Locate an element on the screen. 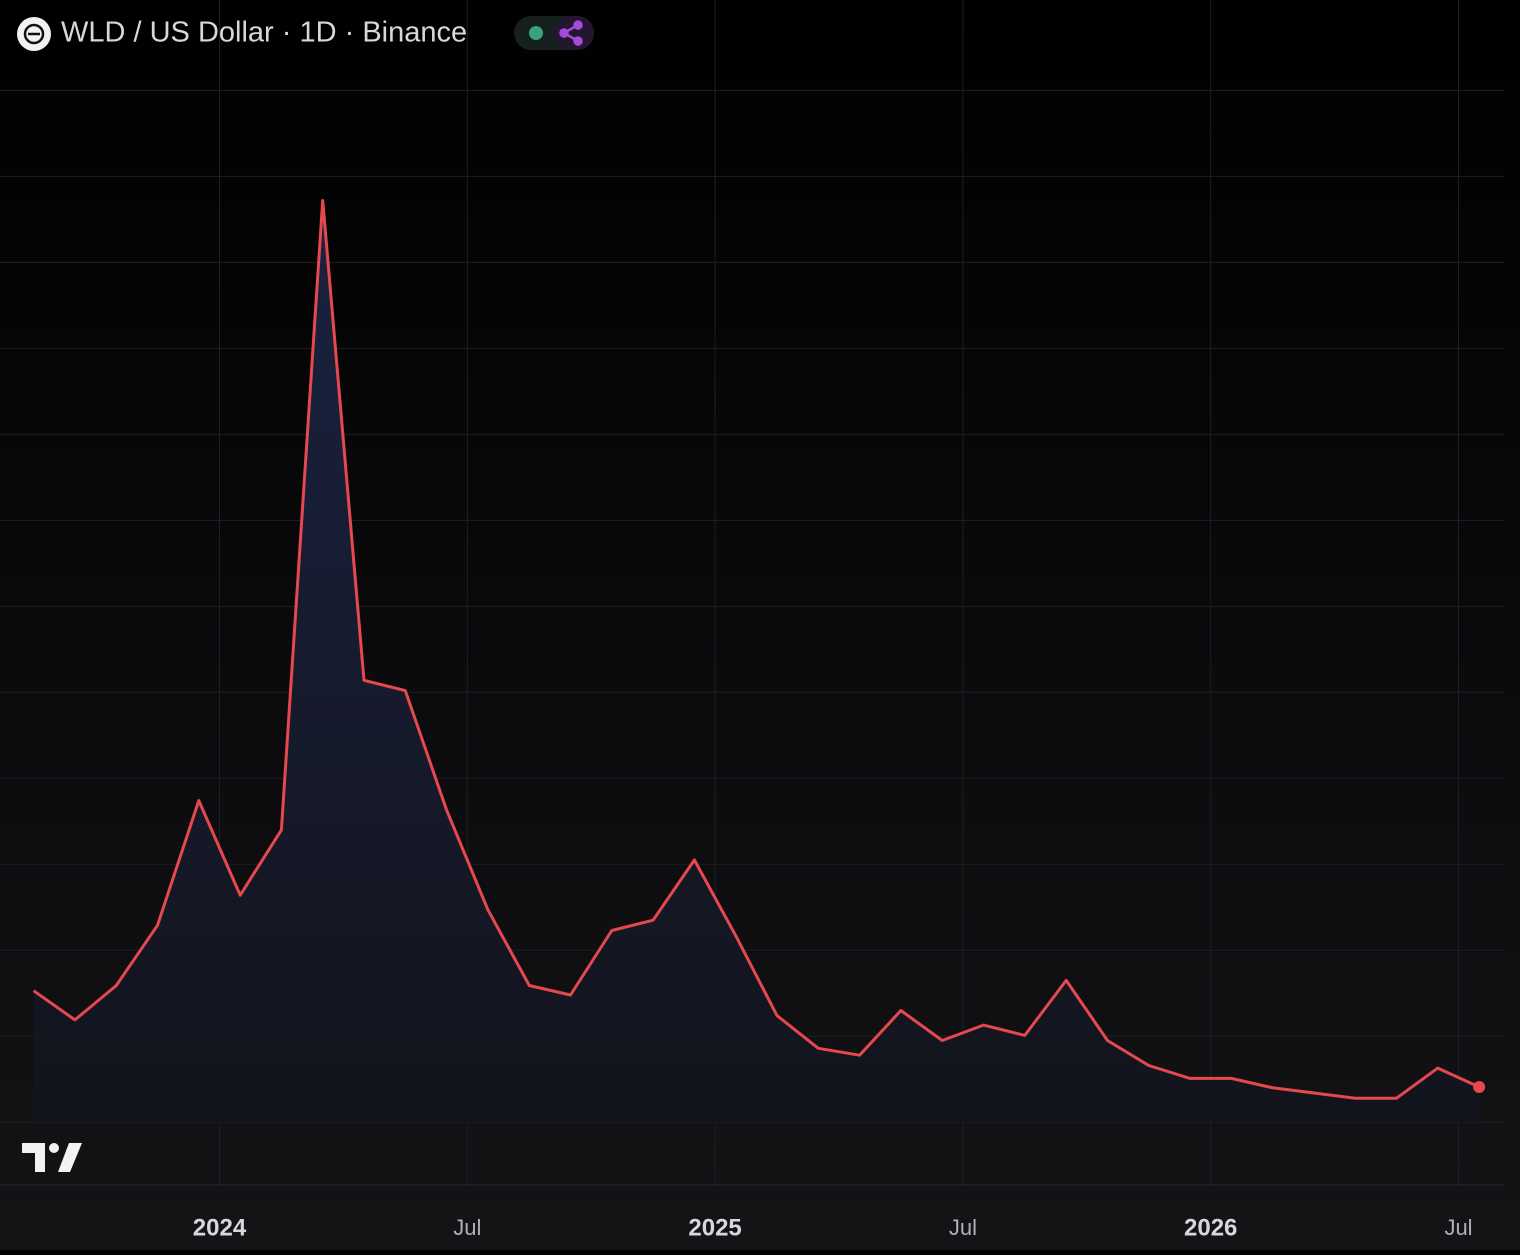 The width and height of the screenshot is (1520, 1255). chart-title: WLD / US Dollar · 1D · Binance is located at coordinates (264, 33).